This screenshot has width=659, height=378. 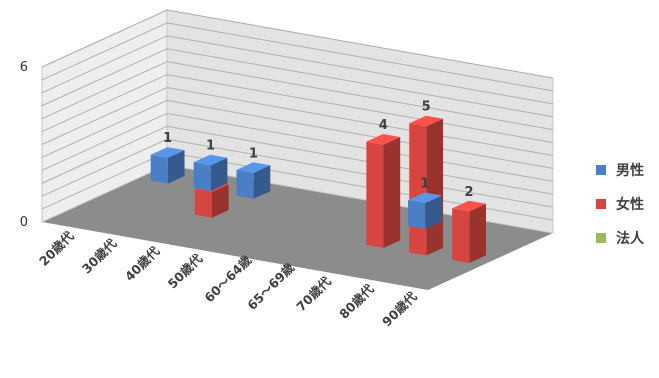 I want to click on x-tick-label: 90歳代, so click(x=399, y=308).